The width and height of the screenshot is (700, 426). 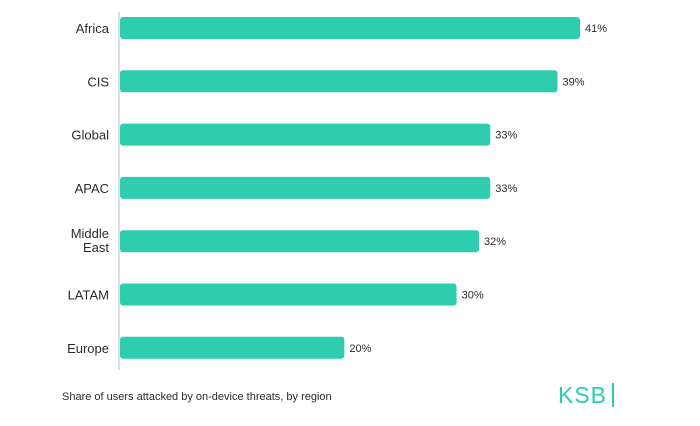 What do you see at coordinates (305, 134) in the screenshot?
I see `bar-global` at bounding box center [305, 134].